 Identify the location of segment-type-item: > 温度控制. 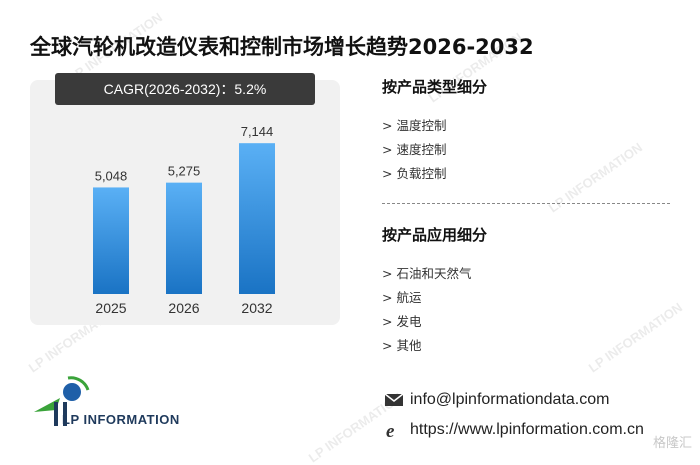
(414, 125).